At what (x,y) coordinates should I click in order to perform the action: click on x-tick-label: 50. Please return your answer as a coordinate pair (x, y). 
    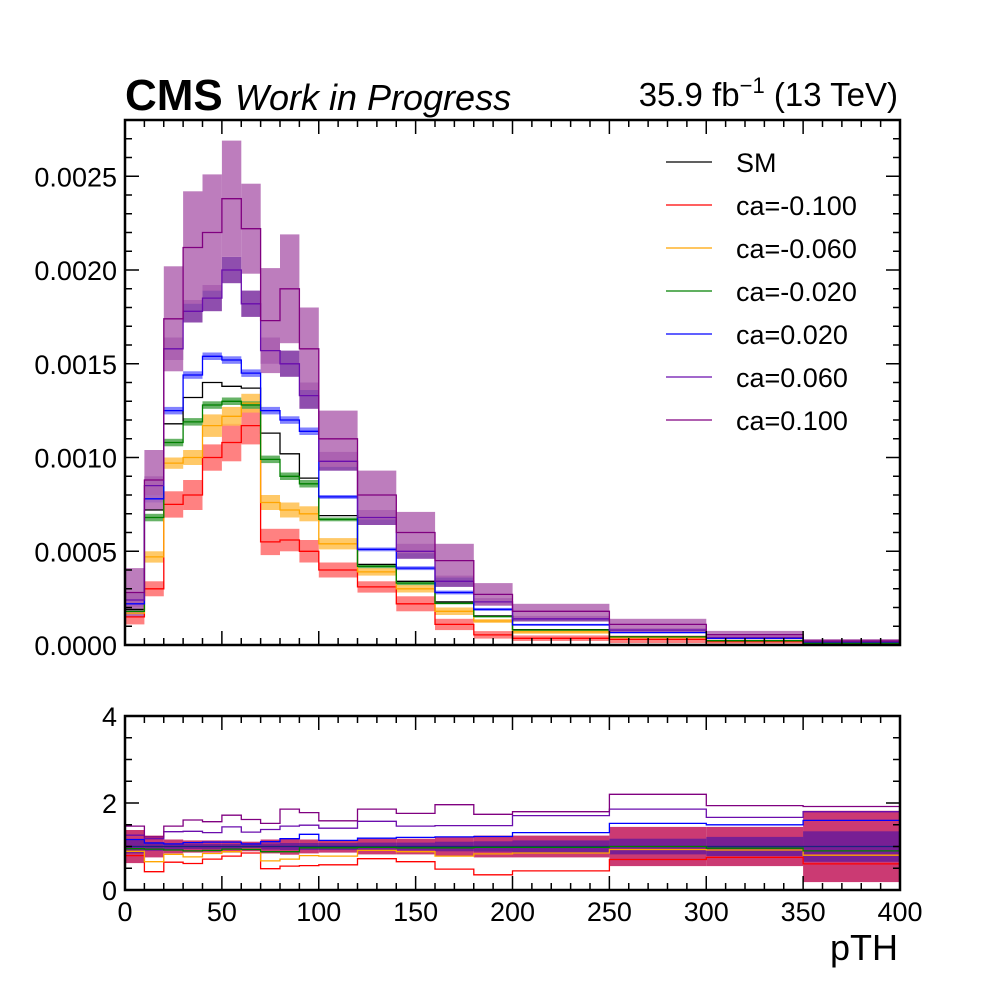
    Looking at the image, I should click on (222, 912).